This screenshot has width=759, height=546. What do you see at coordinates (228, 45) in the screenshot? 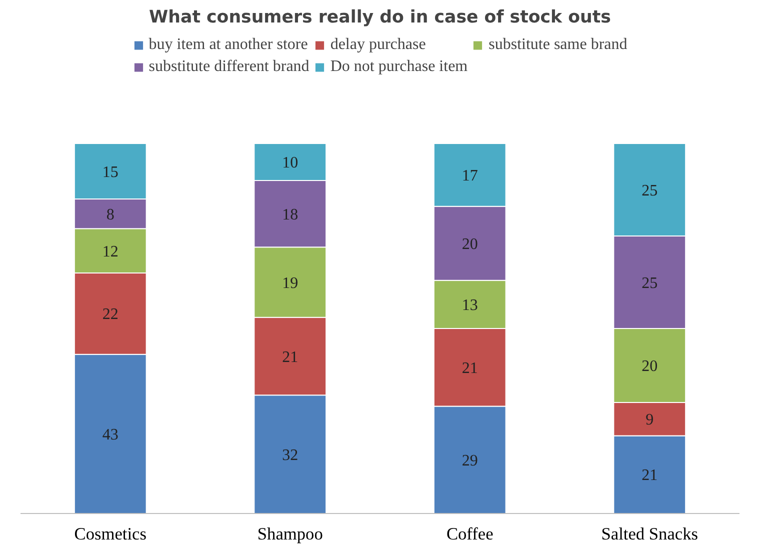
I see `legend-label: buy item at another store` at bounding box center [228, 45].